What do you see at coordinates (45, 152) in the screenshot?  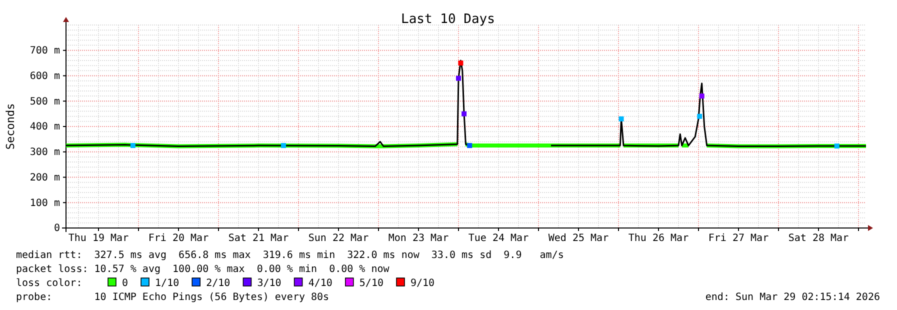 I see `y-tick-label: 300 m` at bounding box center [45, 152].